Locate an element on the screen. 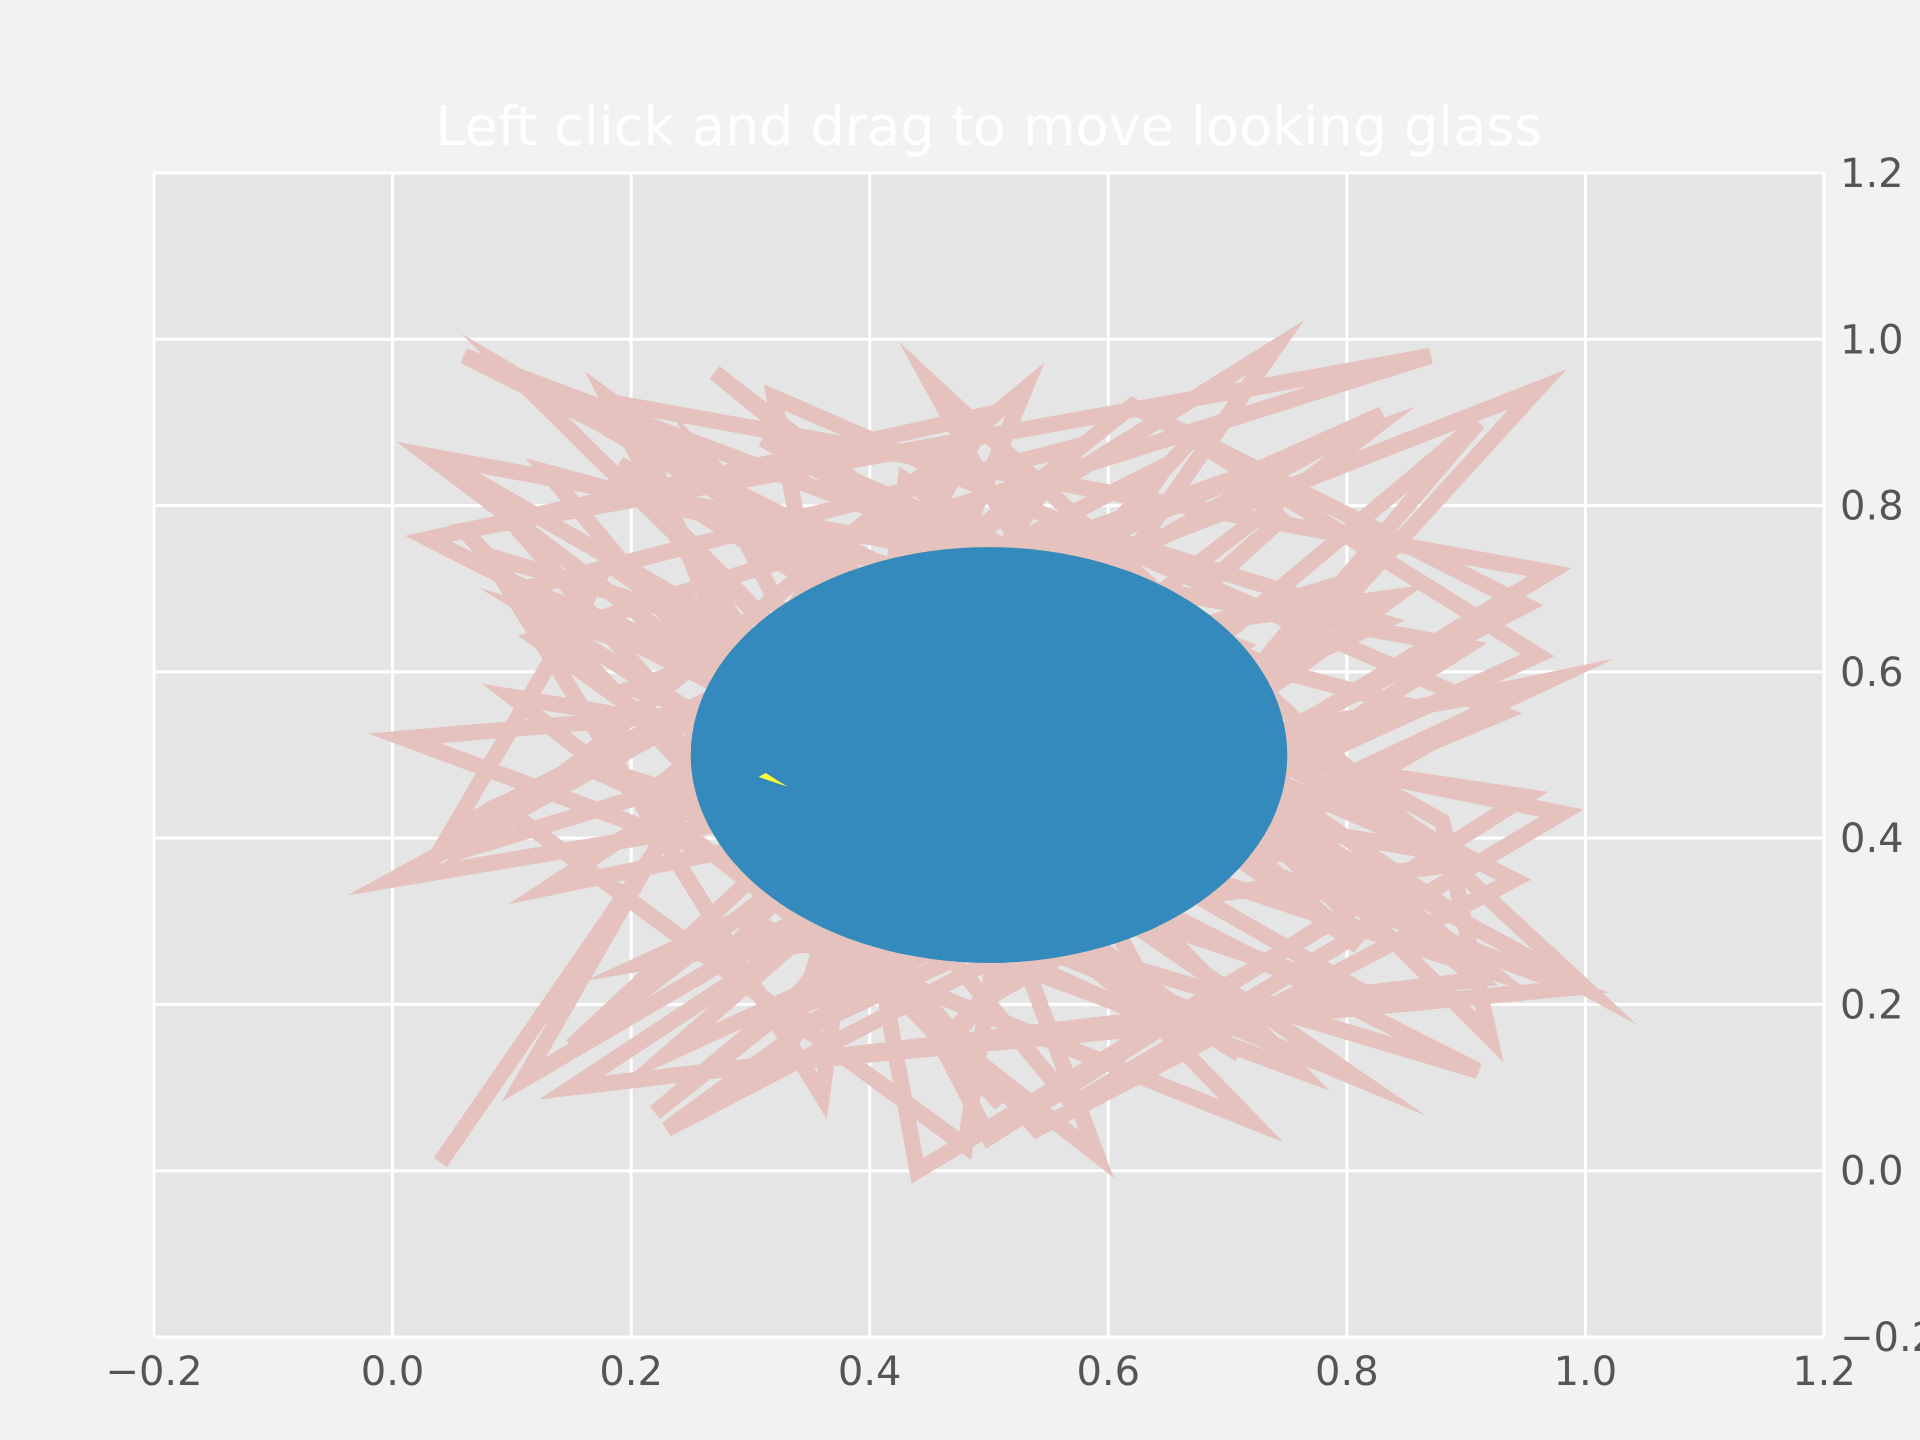 The height and width of the screenshot is (1440, 1920). y-axis-ticks: −0.2 0.0 0.2 0.4 0.6 0.8 1.0 1.2 is located at coordinates (1880, 756).